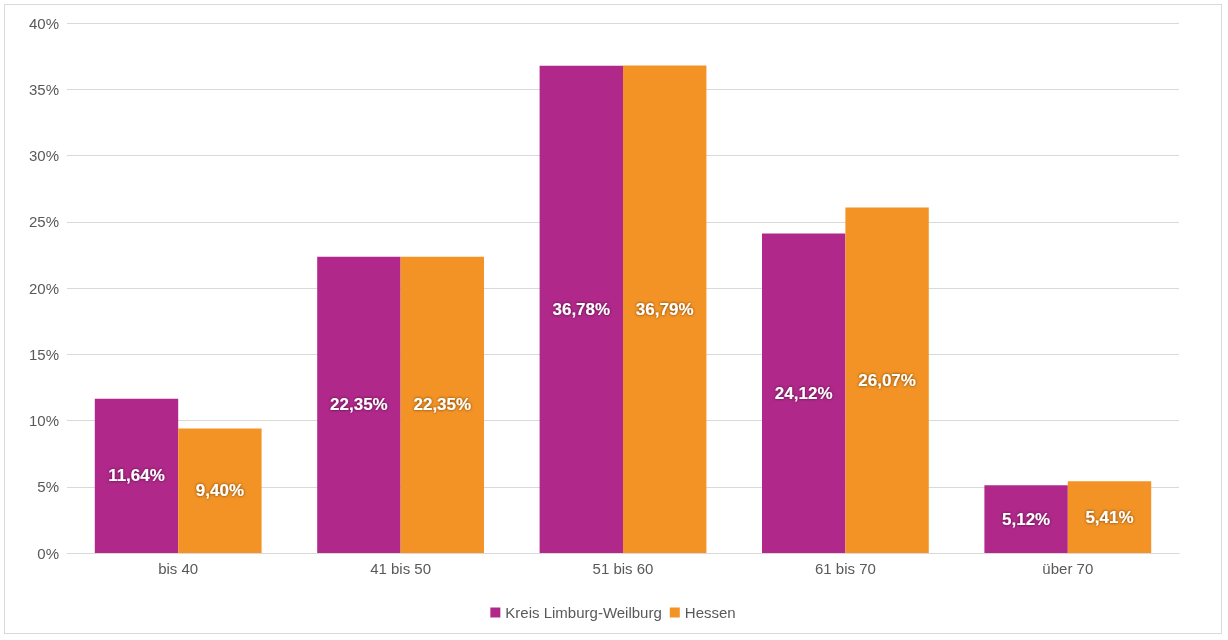 This screenshot has height=640, width=1228. I want to click on x-tick-label: bis 40, so click(178, 568).